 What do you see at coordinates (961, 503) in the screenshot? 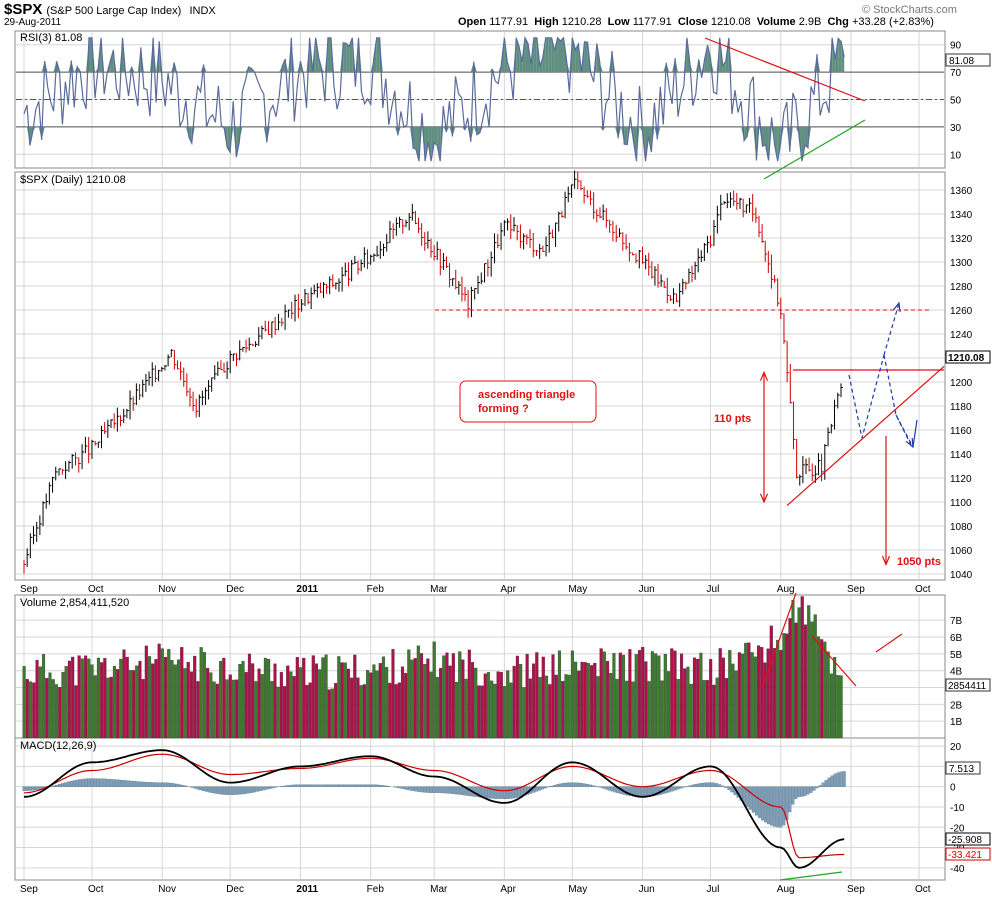
I see `price-y-tick: 1100` at bounding box center [961, 503].